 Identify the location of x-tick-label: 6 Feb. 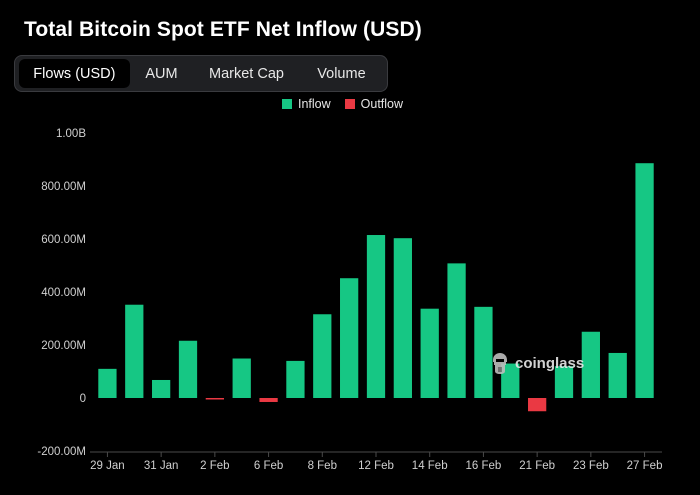
(268, 466).